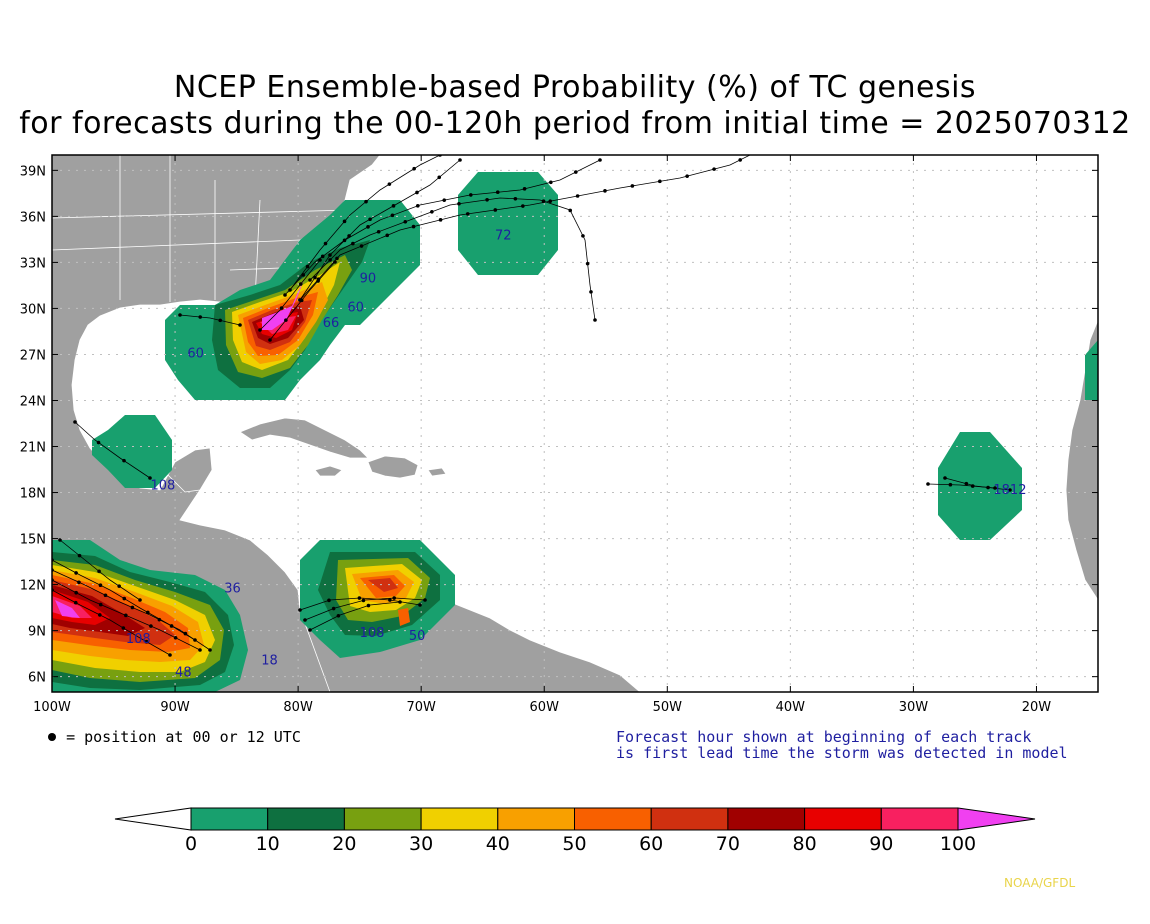 This screenshot has height=924, width=1150. What do you see at coordinates (191, 844) in the screenshot?
I see `colorbar-tick-label: 0` at bounding box center [191, 844].